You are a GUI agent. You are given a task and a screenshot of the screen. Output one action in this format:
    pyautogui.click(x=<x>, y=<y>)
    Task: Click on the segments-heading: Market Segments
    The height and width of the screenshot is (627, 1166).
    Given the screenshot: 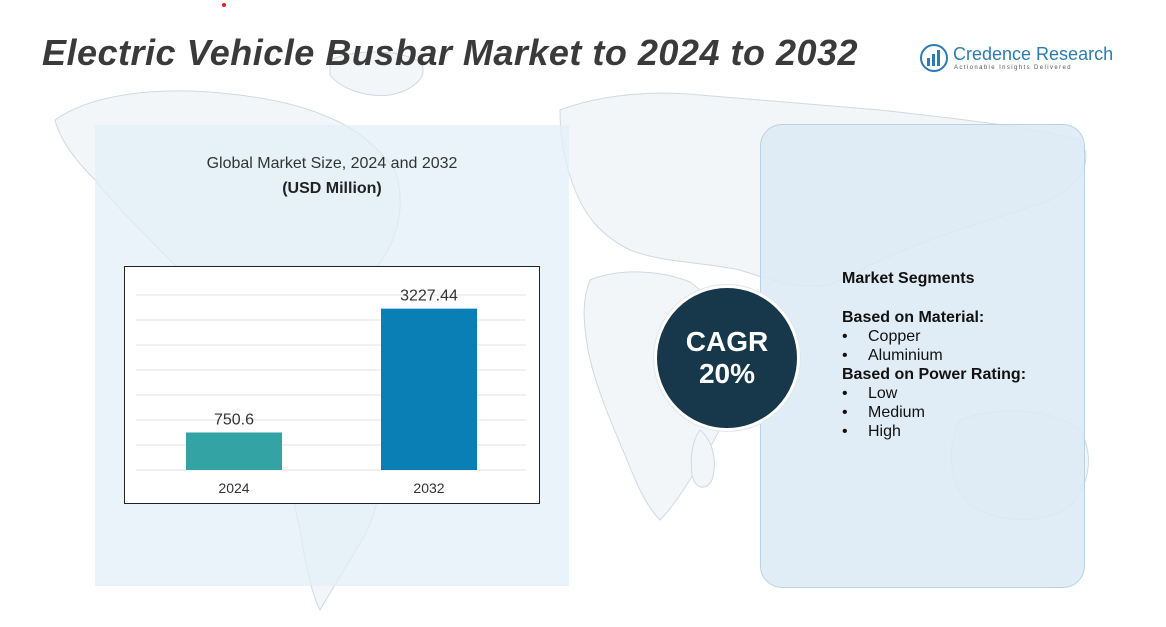 What is the action you would take?
    pyautogui.click(x=908, y=278)
    